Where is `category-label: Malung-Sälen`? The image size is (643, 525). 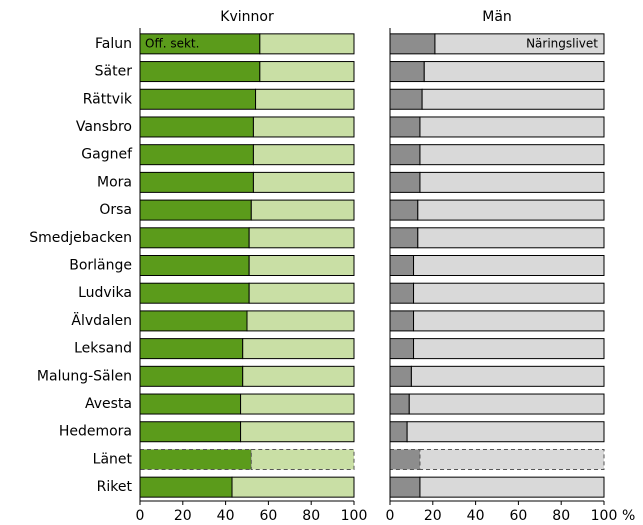
category-label: Malung-Sälen is located at coordinates (84, 376).